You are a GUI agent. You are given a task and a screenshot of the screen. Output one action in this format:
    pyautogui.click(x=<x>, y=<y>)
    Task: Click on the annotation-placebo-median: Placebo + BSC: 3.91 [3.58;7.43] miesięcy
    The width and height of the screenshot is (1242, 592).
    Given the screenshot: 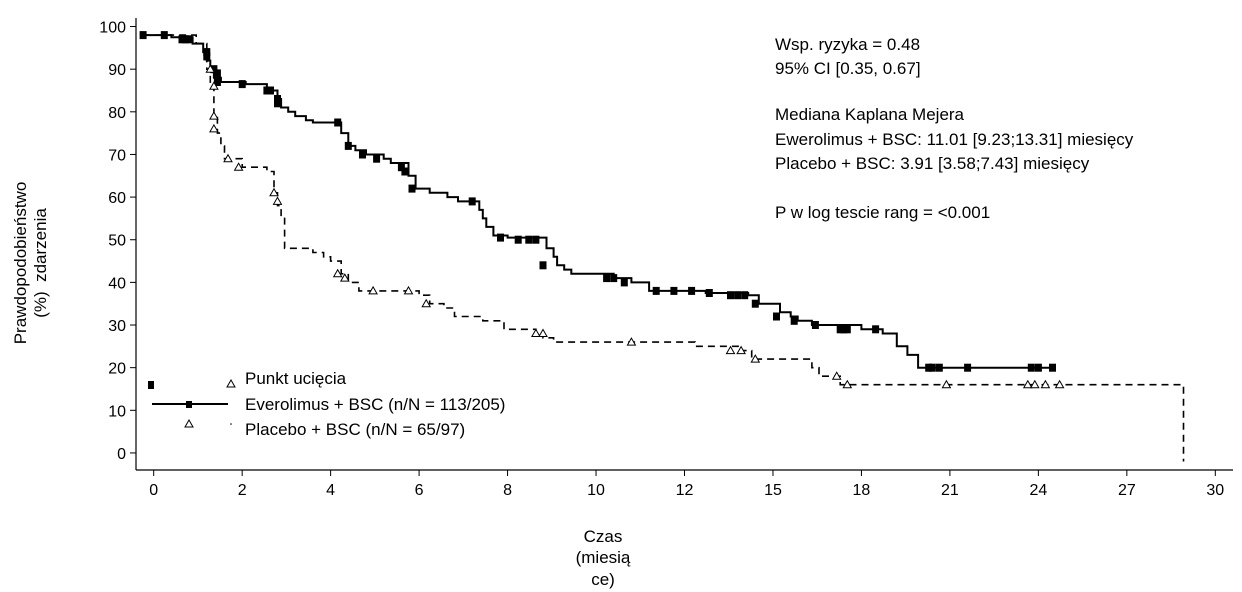 What is the action you would take?
    pyautogui.click(x=932, y=163)
    